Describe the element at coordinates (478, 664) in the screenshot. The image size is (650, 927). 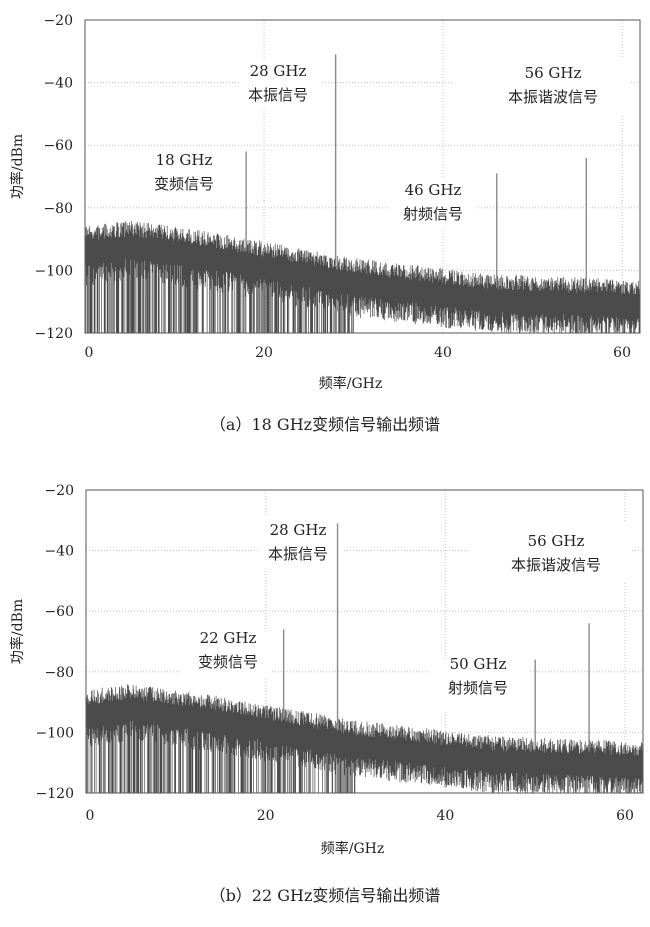
I see `annotation-frequency: 50 GHz` at that location.